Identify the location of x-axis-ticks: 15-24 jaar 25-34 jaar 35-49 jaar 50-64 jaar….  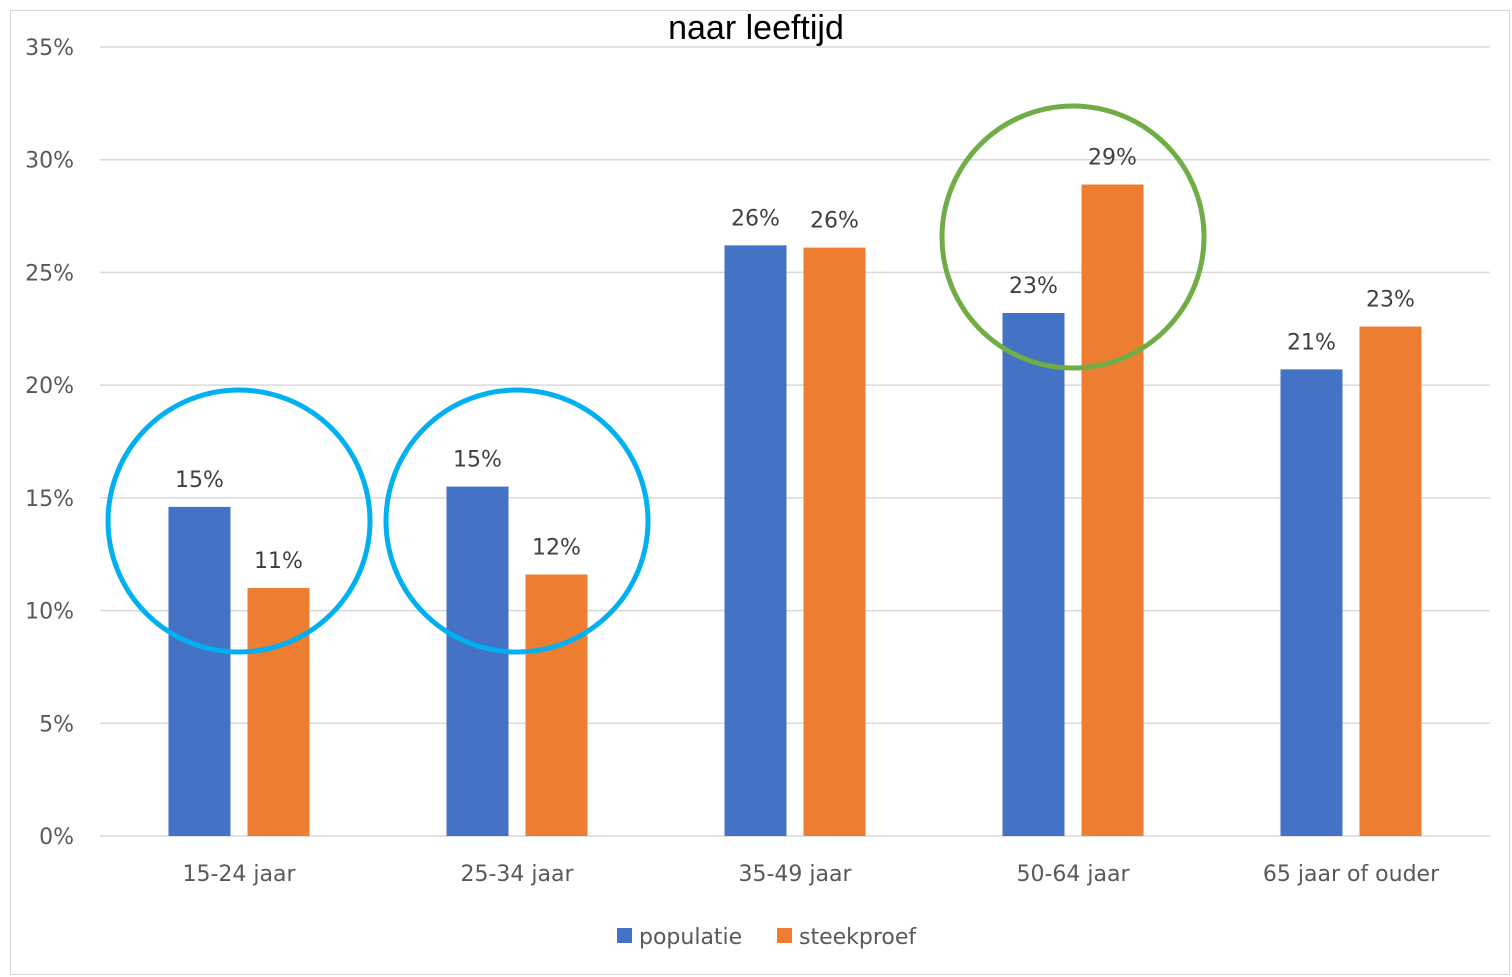
(811, 874).